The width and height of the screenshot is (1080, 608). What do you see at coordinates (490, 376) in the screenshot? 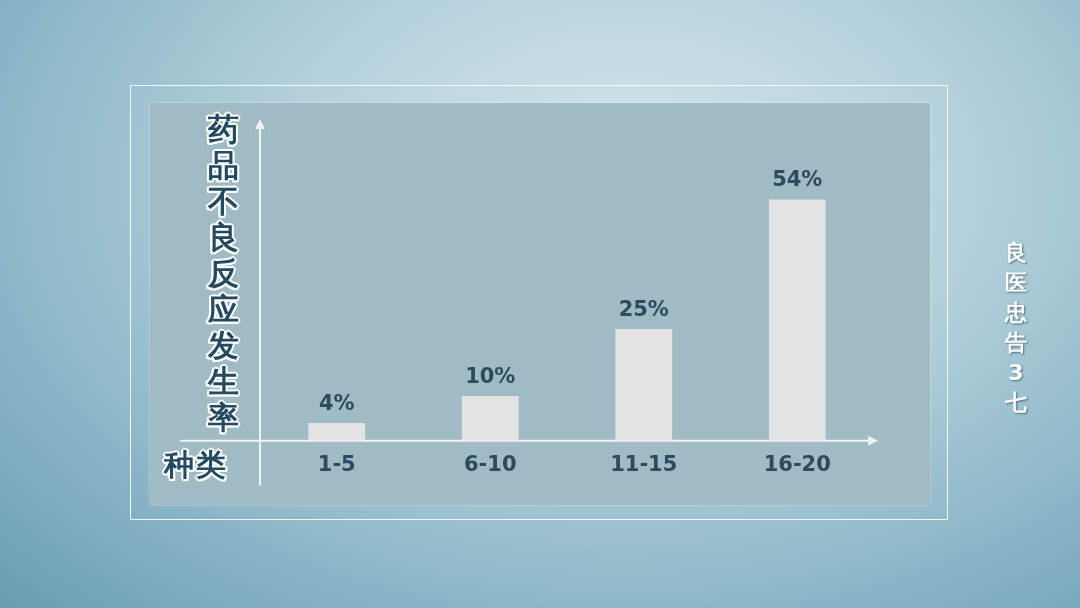
I see `data-label: 10%` at bounding box center [490, 376].